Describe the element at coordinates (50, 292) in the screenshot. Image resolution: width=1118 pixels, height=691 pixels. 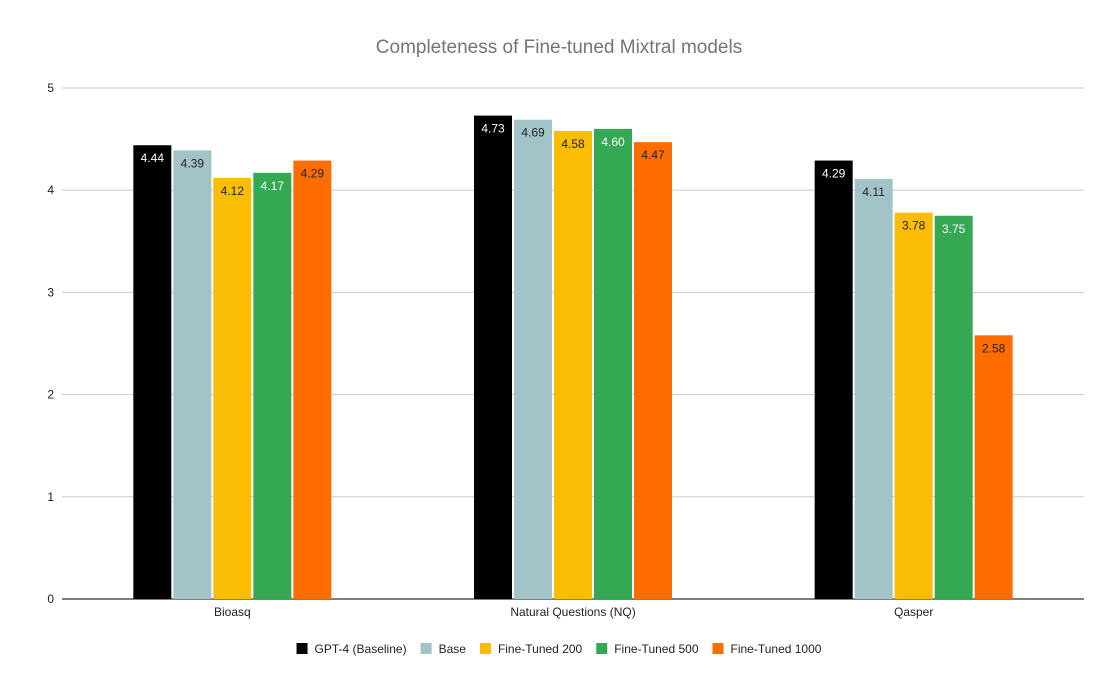
I see `y-tick-label: 3` at that location.